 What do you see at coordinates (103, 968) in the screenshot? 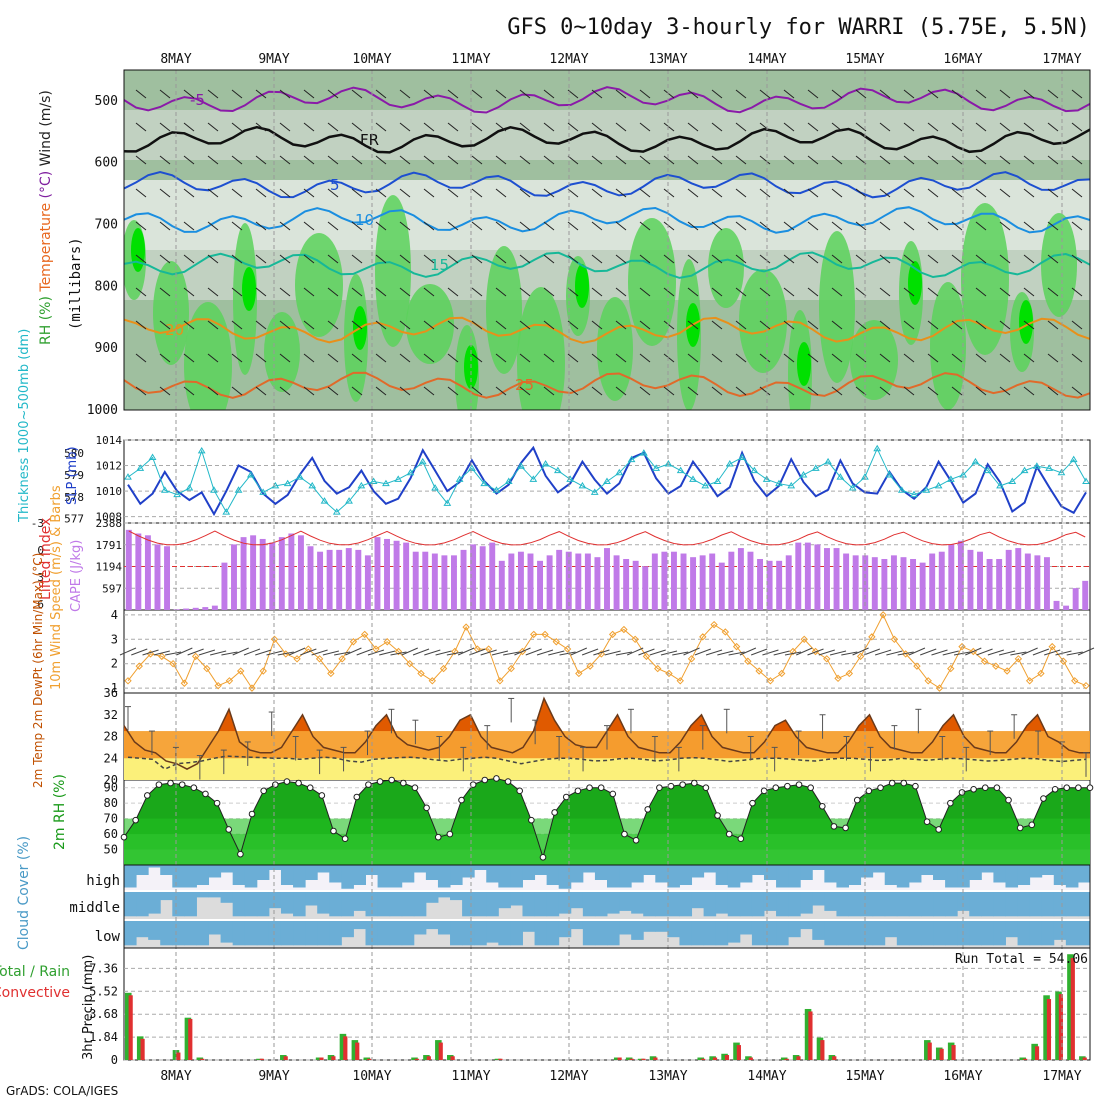
I see `precip-tick: 7.36` at bounding box center [103, 968].